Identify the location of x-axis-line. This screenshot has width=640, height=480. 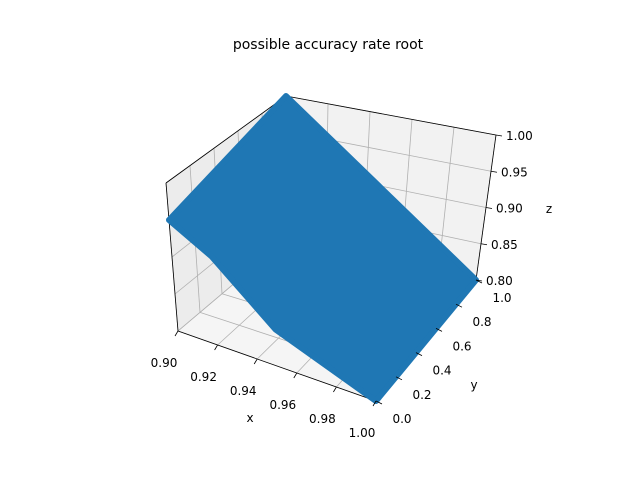
(277, 366).